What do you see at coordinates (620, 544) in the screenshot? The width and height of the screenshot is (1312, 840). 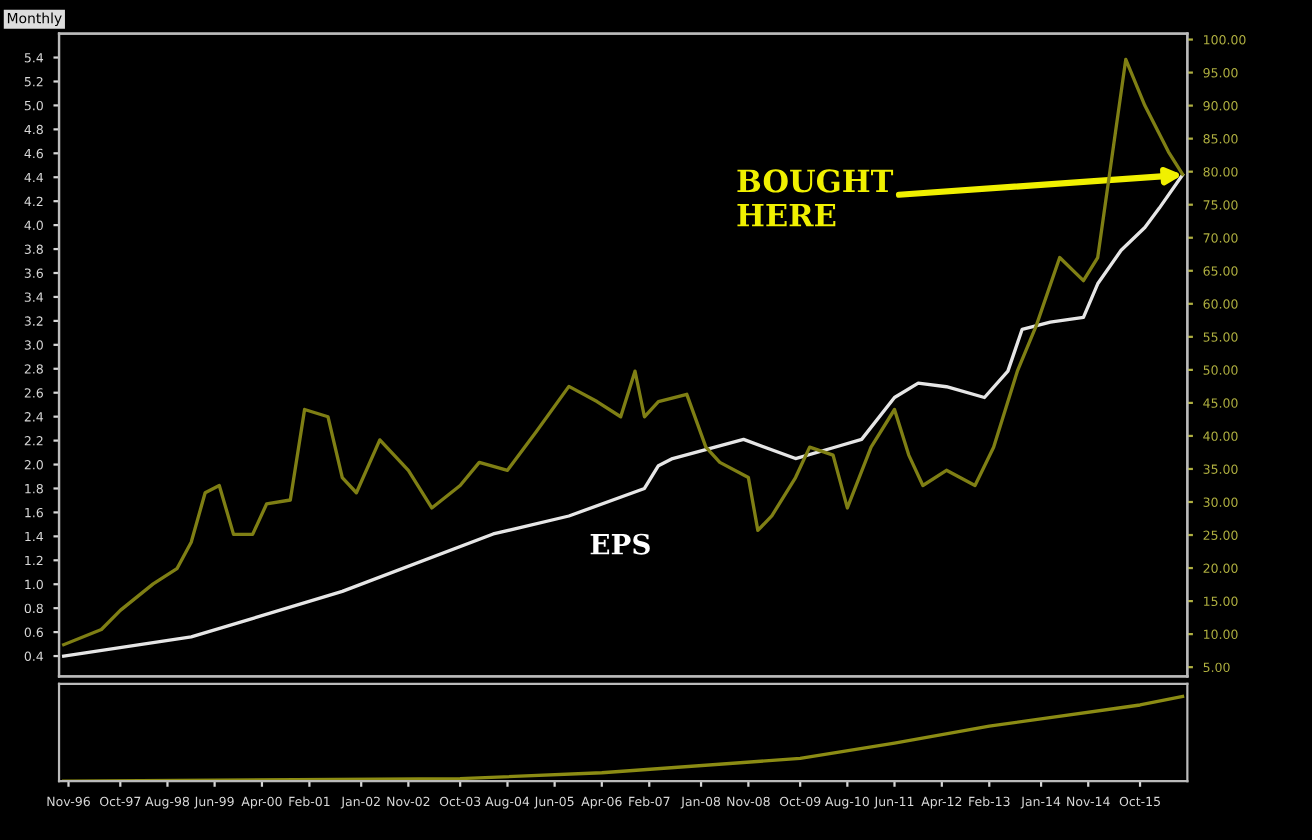 I see `annotation: EPS` at bounding box center [620, 544].